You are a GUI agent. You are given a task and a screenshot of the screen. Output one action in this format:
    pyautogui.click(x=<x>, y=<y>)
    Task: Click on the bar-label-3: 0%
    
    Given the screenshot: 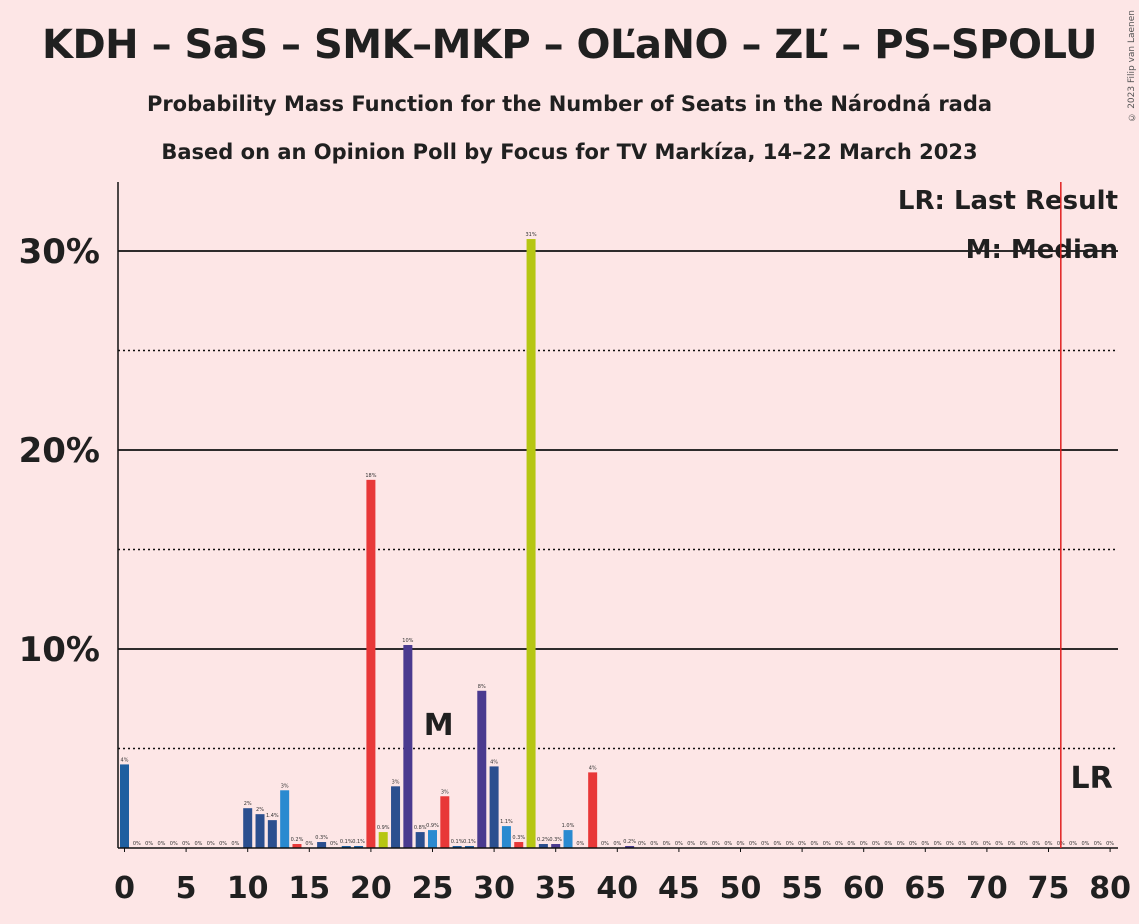 What is the action you would take?
    pyautogui.click(x=161, y=844)
    